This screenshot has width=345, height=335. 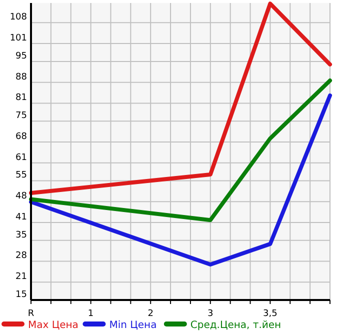 I want to click on x-tick-label: 2, so click(x=151, y=314).